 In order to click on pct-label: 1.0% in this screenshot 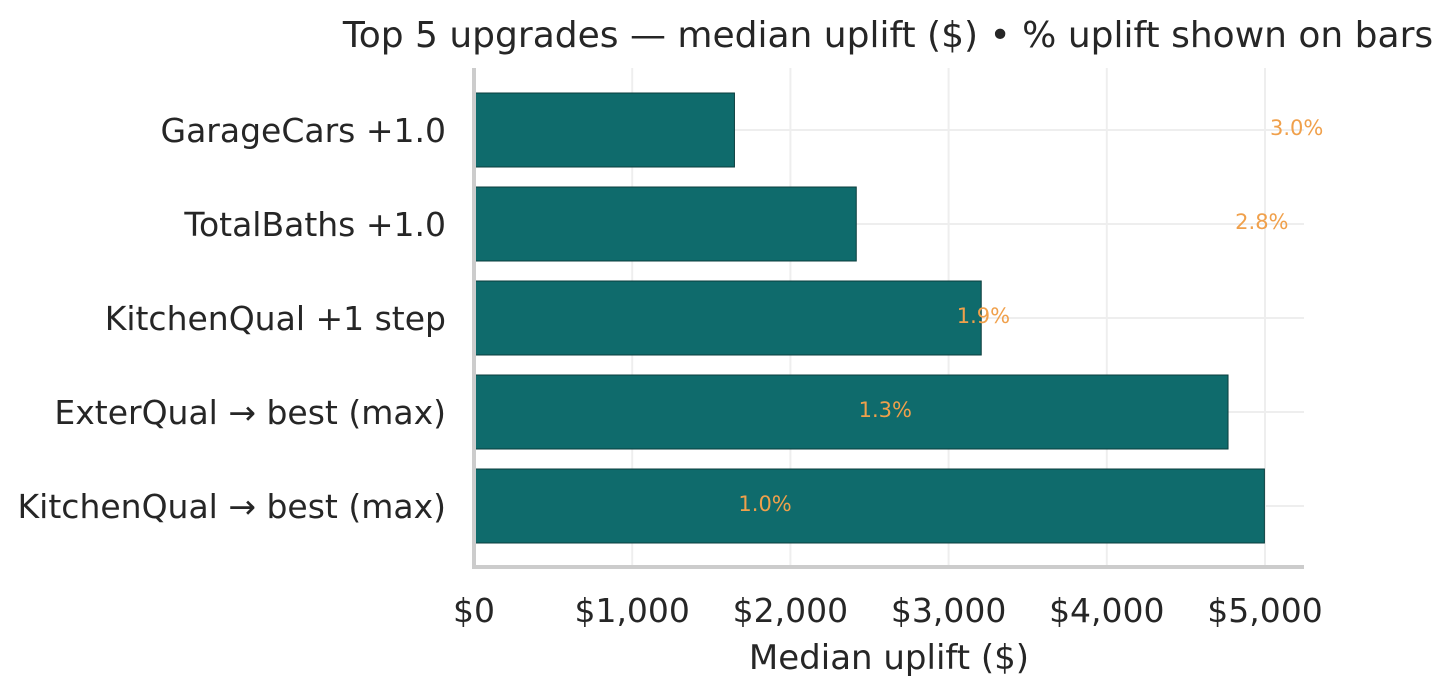, I will do `click(764, 504)`.